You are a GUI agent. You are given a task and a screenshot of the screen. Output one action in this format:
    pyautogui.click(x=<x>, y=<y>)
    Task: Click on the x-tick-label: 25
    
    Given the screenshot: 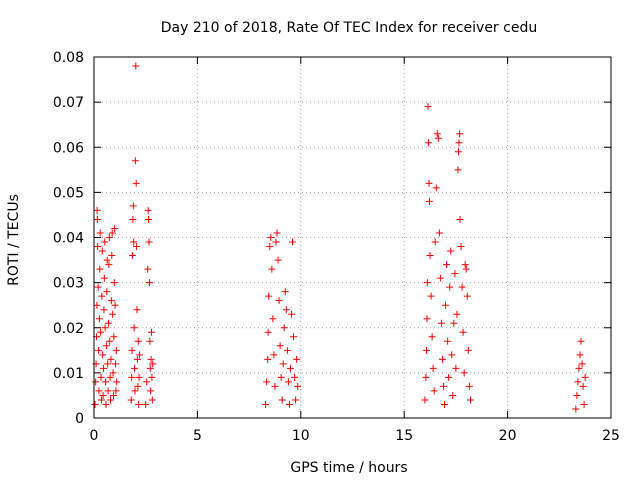 What is the action you would take?
    pyautogui.click(x=611, y=436)
    